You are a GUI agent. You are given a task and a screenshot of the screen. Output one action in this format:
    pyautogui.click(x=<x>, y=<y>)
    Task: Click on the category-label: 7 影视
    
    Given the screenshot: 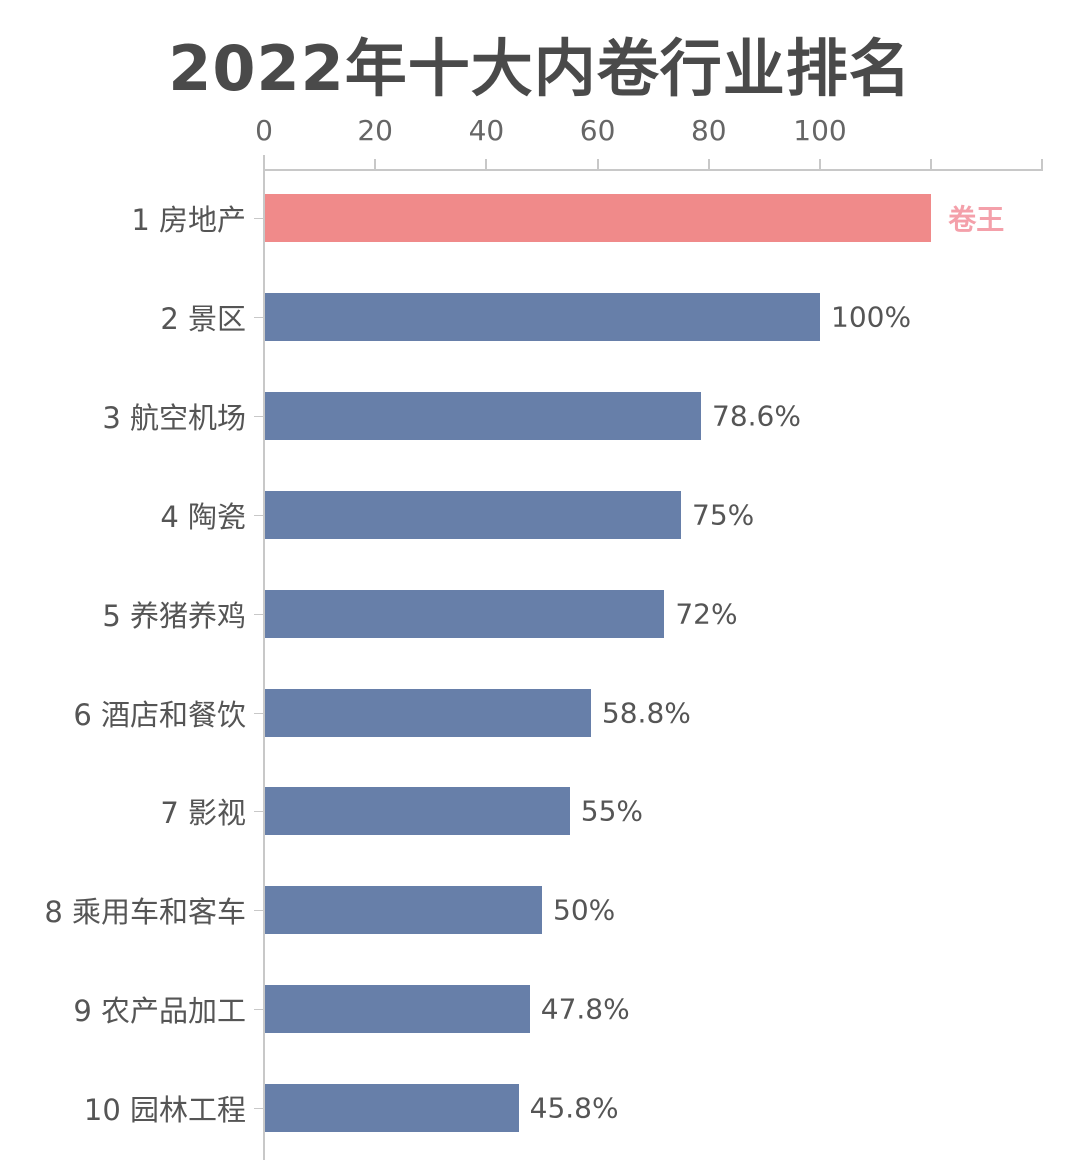 What is the action you would take?
    pyautogui.click(x=203, y=813)
    